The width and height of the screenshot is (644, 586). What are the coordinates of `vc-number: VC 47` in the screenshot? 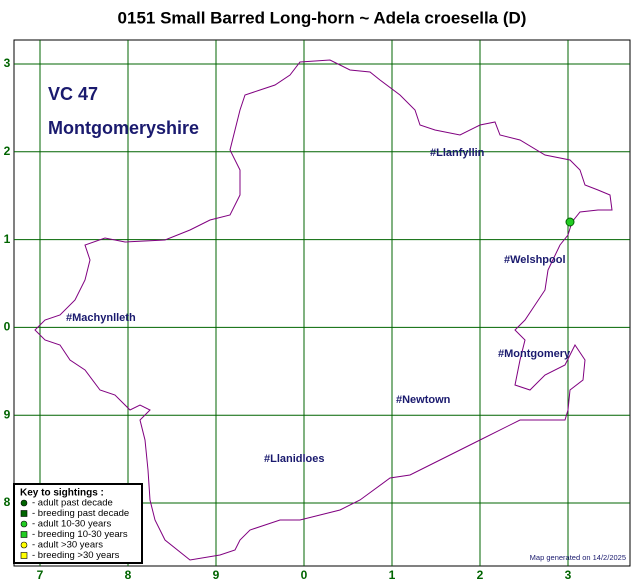 It's located at (73, 94).